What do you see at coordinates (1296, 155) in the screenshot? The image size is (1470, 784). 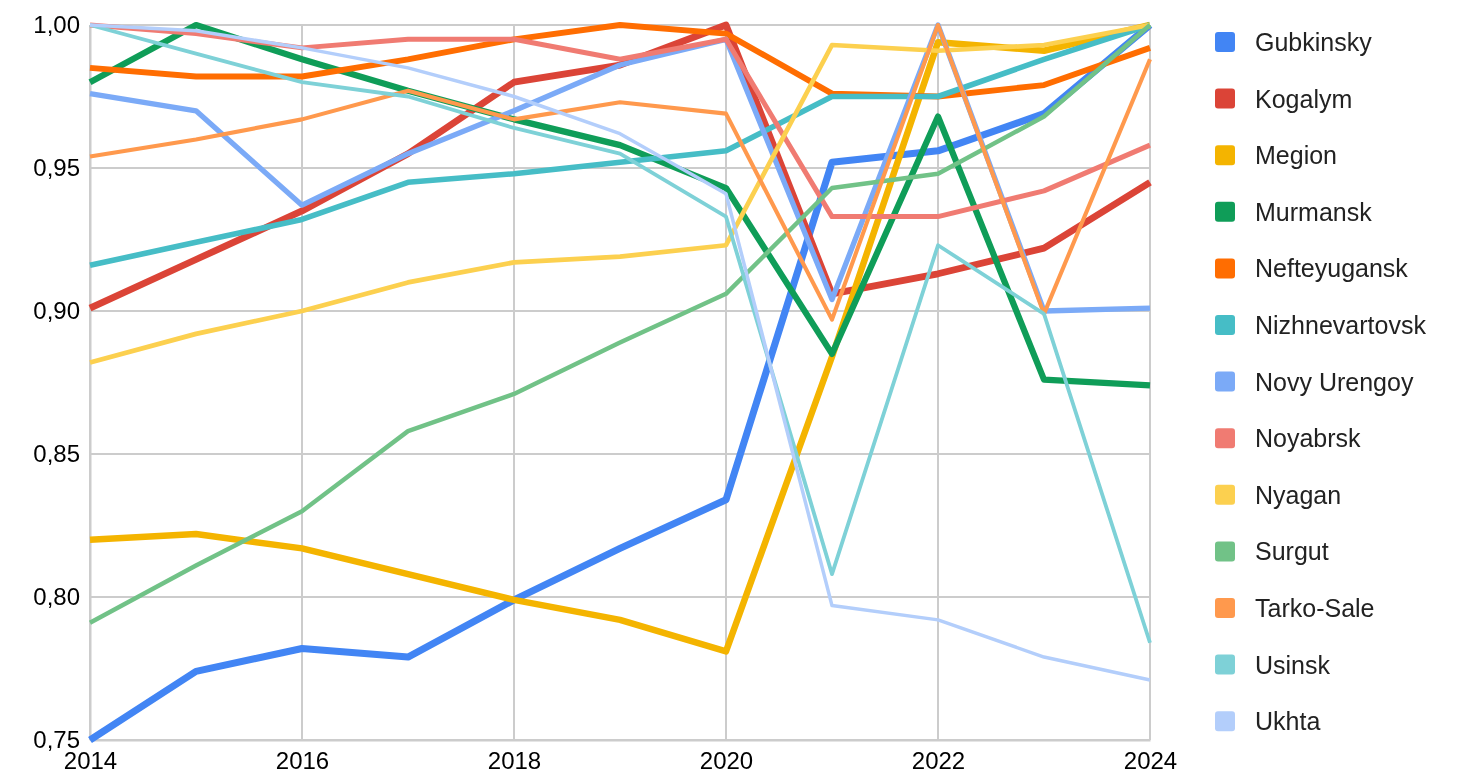 I see `legend-label: Megion` at bounding box center [1296, 155].